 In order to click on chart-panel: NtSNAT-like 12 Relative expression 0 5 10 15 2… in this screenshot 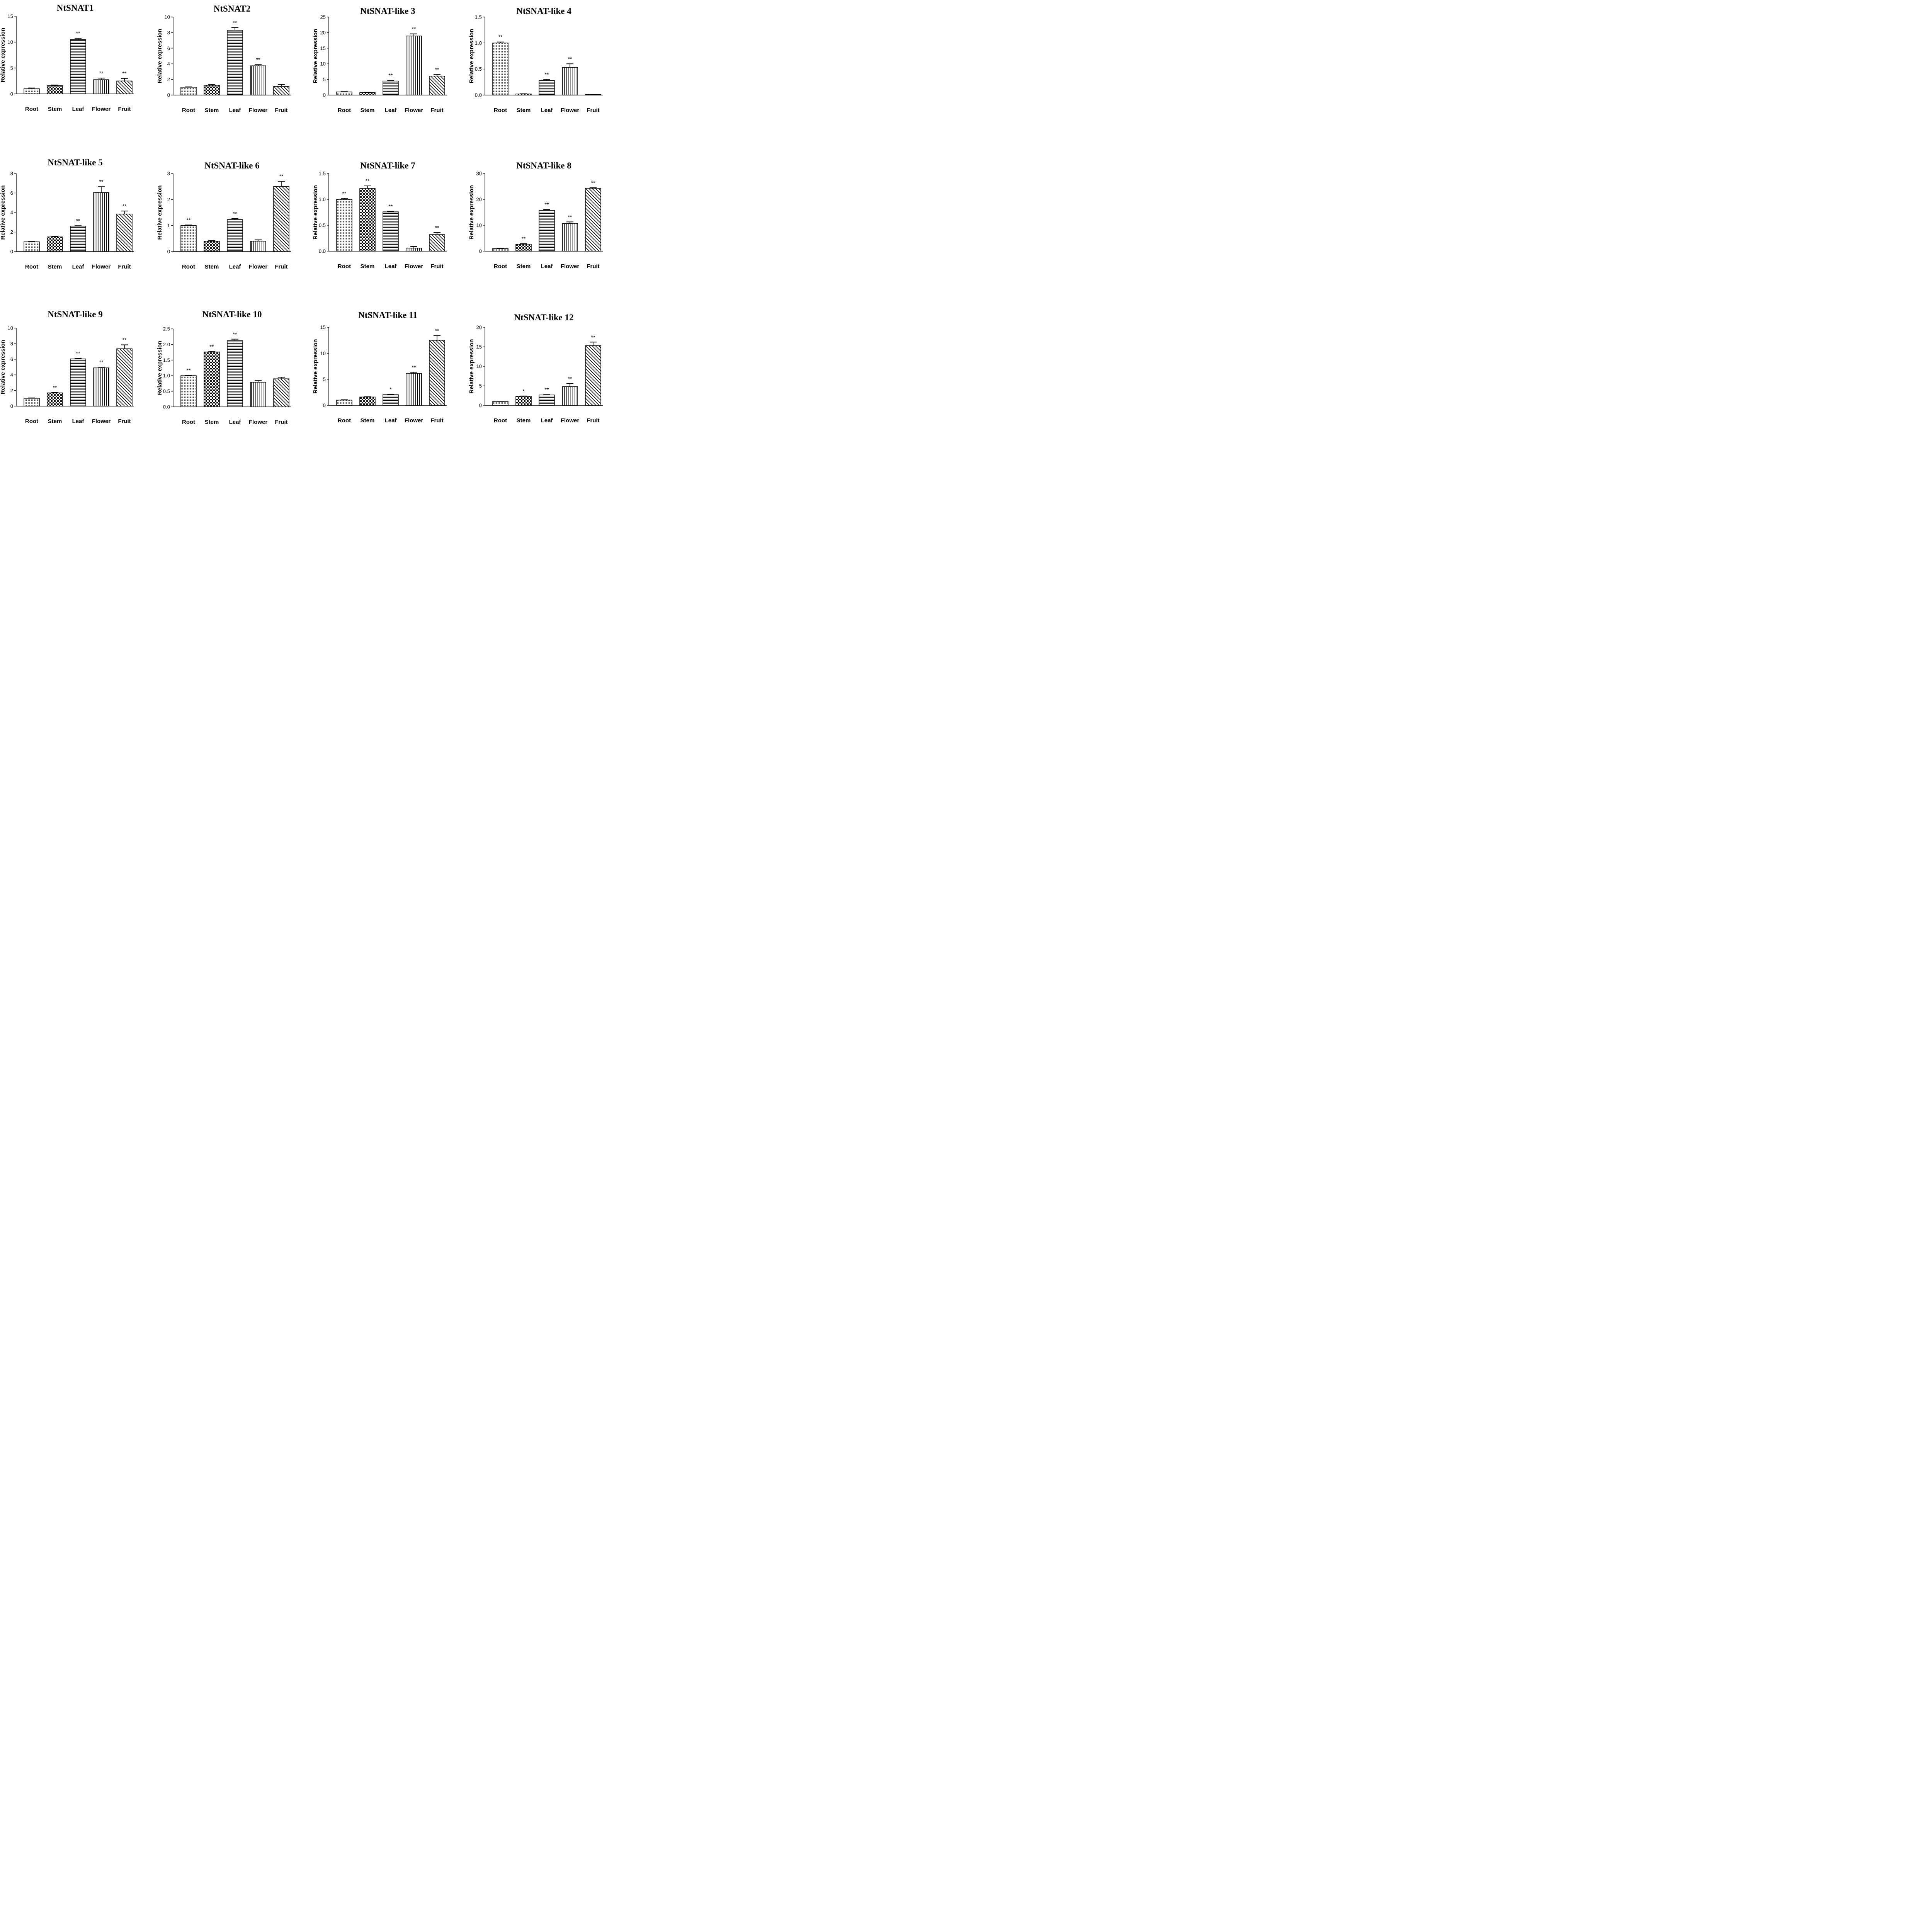, I will do `click(535, 369)`.